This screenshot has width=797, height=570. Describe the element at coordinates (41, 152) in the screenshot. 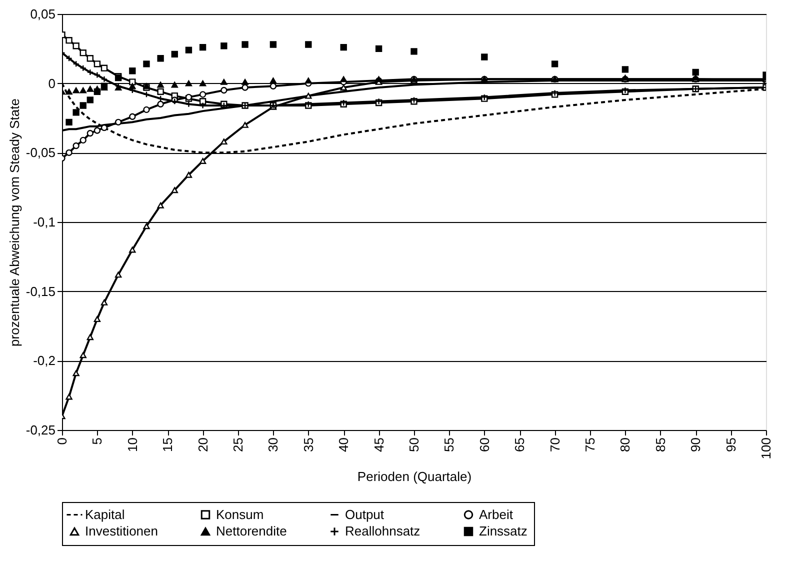

I see `y-tick-label: -0,05` at that location.